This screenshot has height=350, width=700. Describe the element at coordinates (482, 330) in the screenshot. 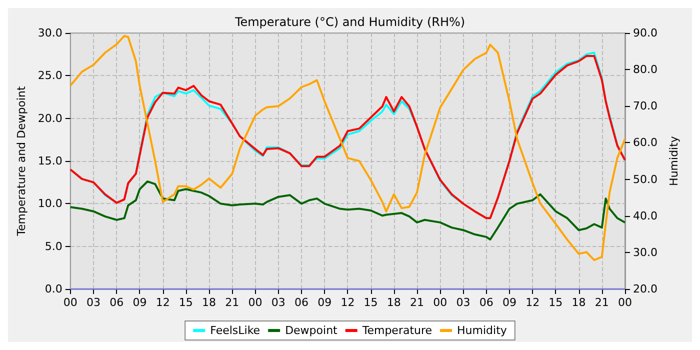

I see `legend-label: Humidity` at that location.